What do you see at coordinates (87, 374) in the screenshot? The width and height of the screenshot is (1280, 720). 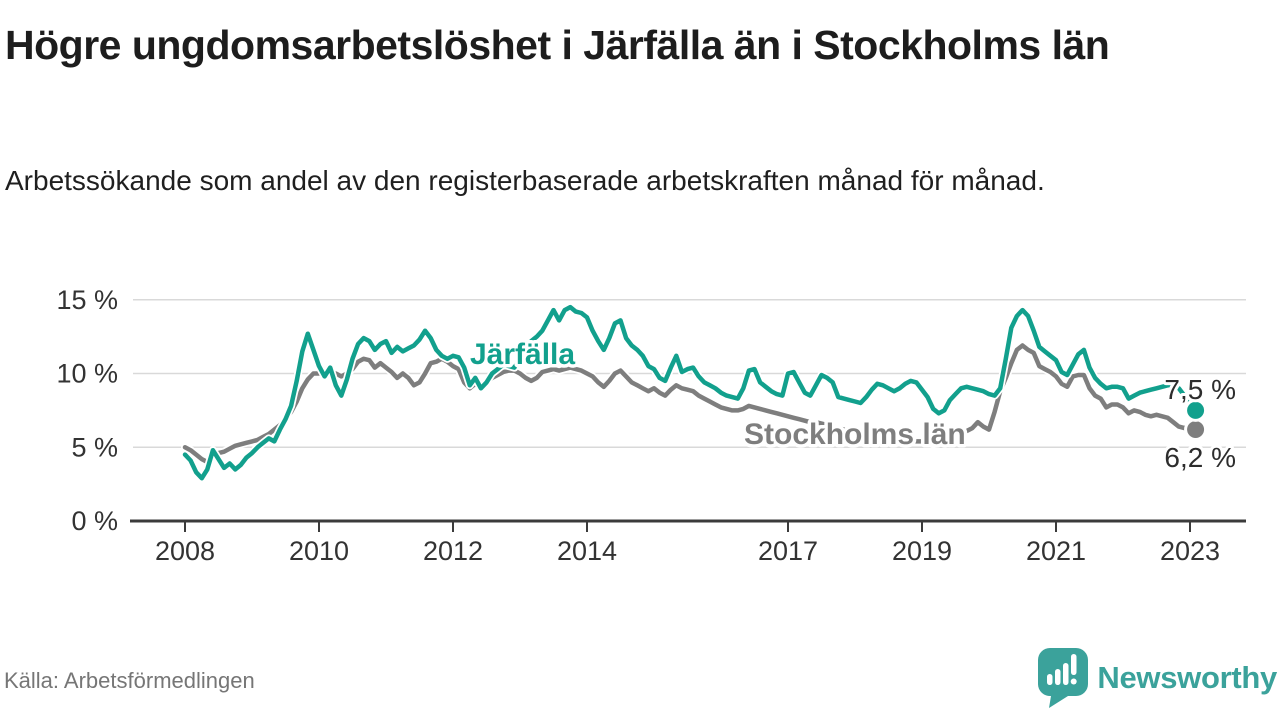 I see `y-tick-label: 10 %` at bounding box center [87, 374].